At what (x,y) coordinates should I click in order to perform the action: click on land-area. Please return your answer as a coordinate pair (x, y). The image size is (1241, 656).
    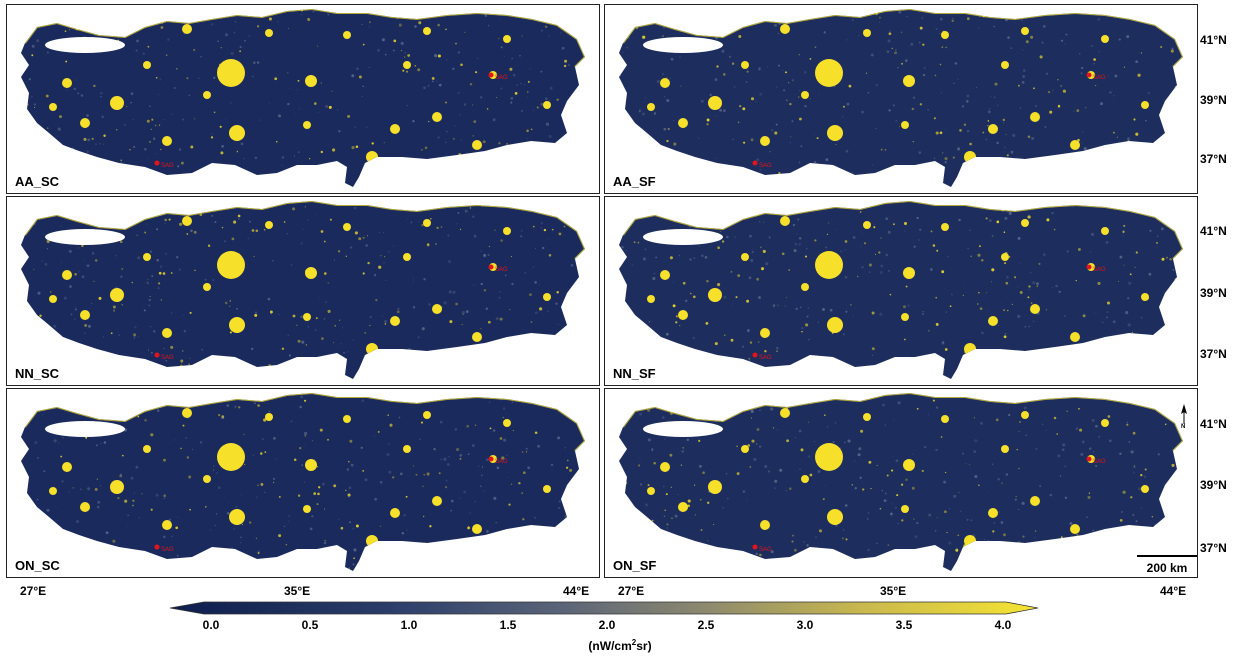
    Looking at the image, I should click on (901, 482).